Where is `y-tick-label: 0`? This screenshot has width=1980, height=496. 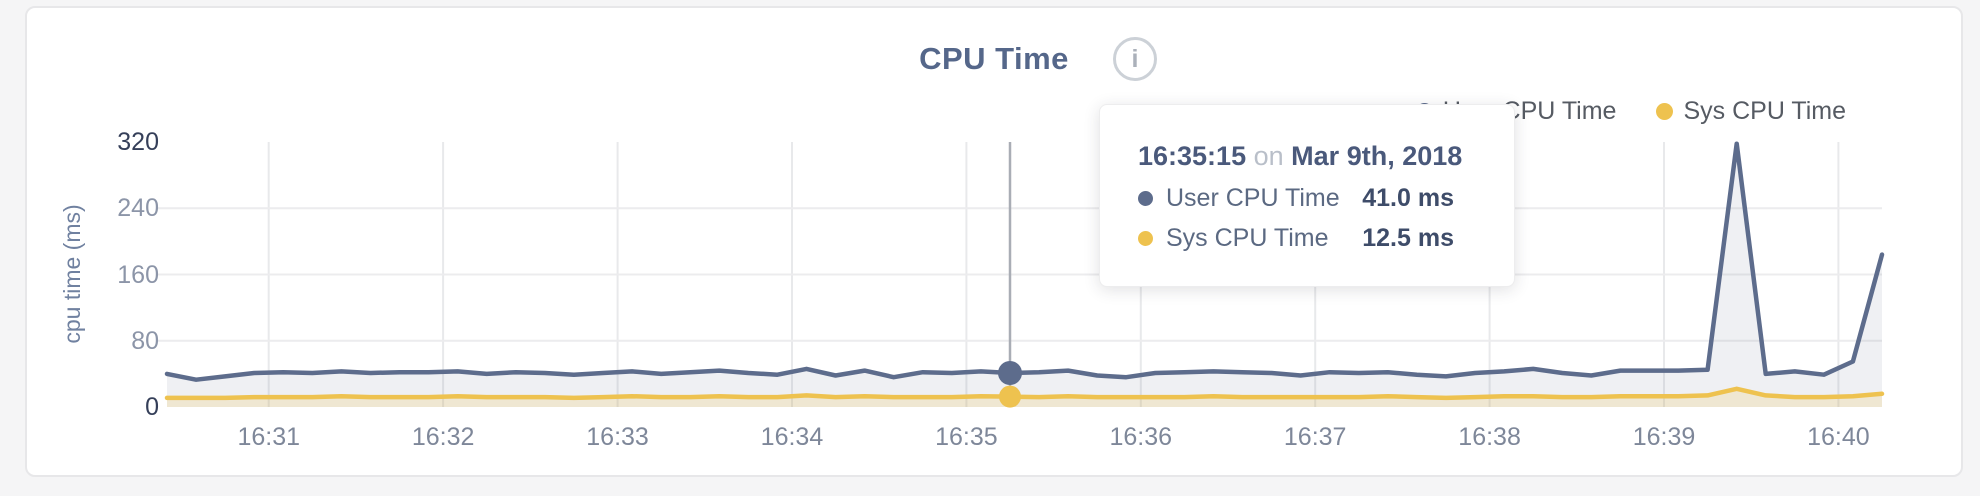
y-tick-label: 0 is located at coordinates (152, 407).